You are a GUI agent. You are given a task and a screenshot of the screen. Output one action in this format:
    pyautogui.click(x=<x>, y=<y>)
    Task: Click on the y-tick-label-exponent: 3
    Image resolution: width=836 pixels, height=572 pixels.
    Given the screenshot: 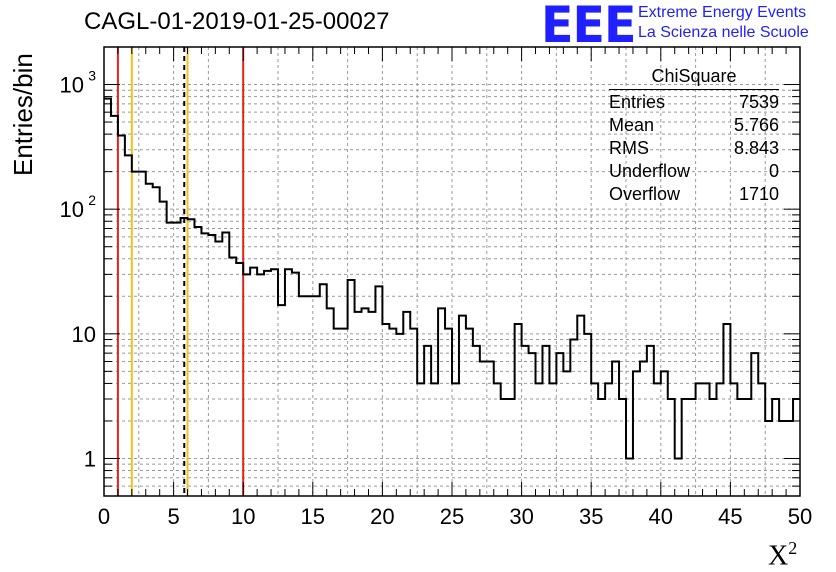 What is the action you would take?
    pyautogui.click(x=92, y=76)
    